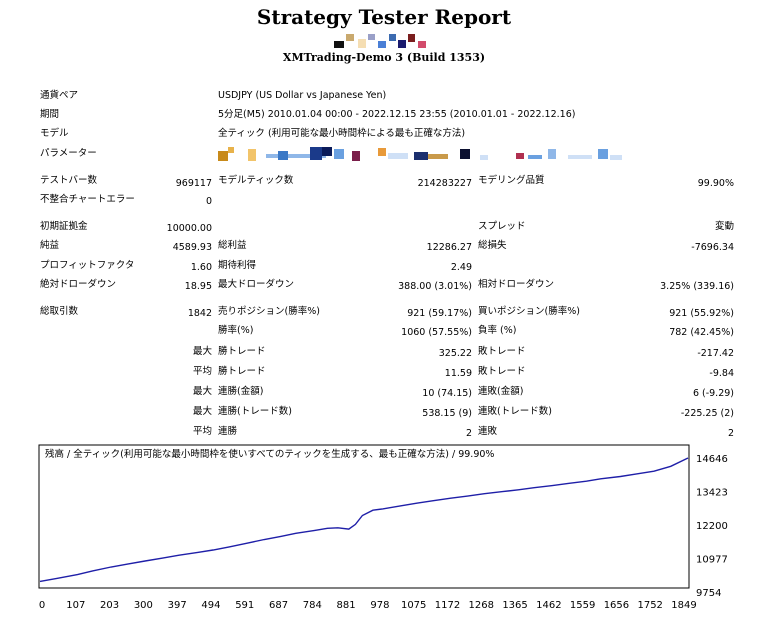  I want to click on profit-factor-label: プロフィットファクタ, so click(87, 265).